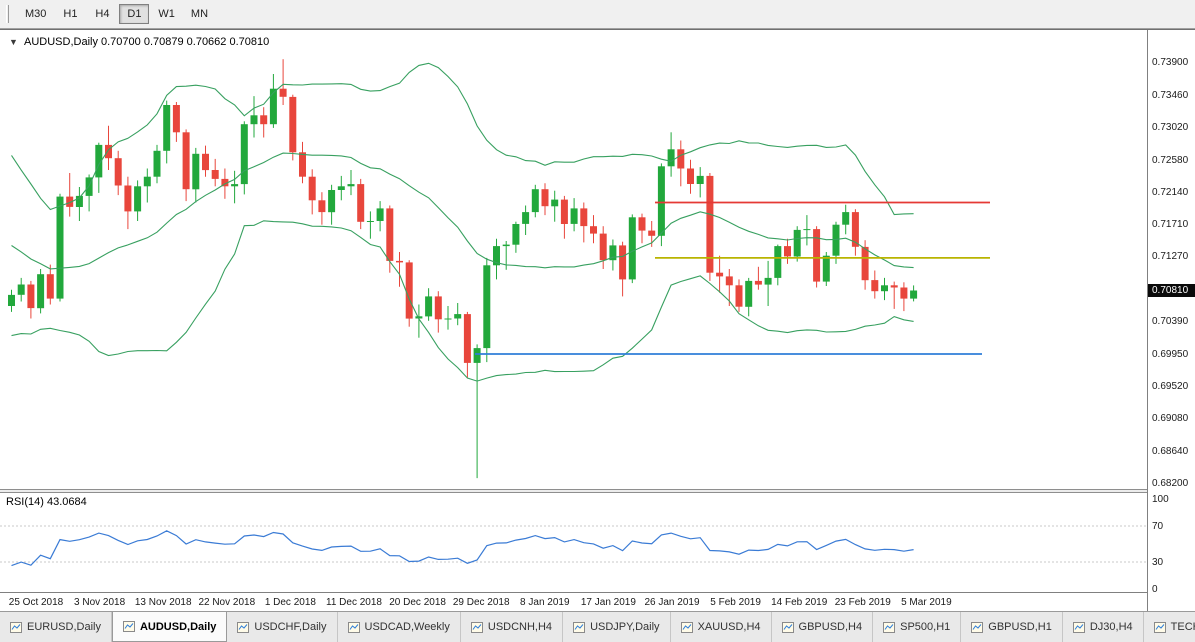 The image size is (1195, 642). I want to click on chart-tab-label: USDCNH,H4, so click(520, 627).